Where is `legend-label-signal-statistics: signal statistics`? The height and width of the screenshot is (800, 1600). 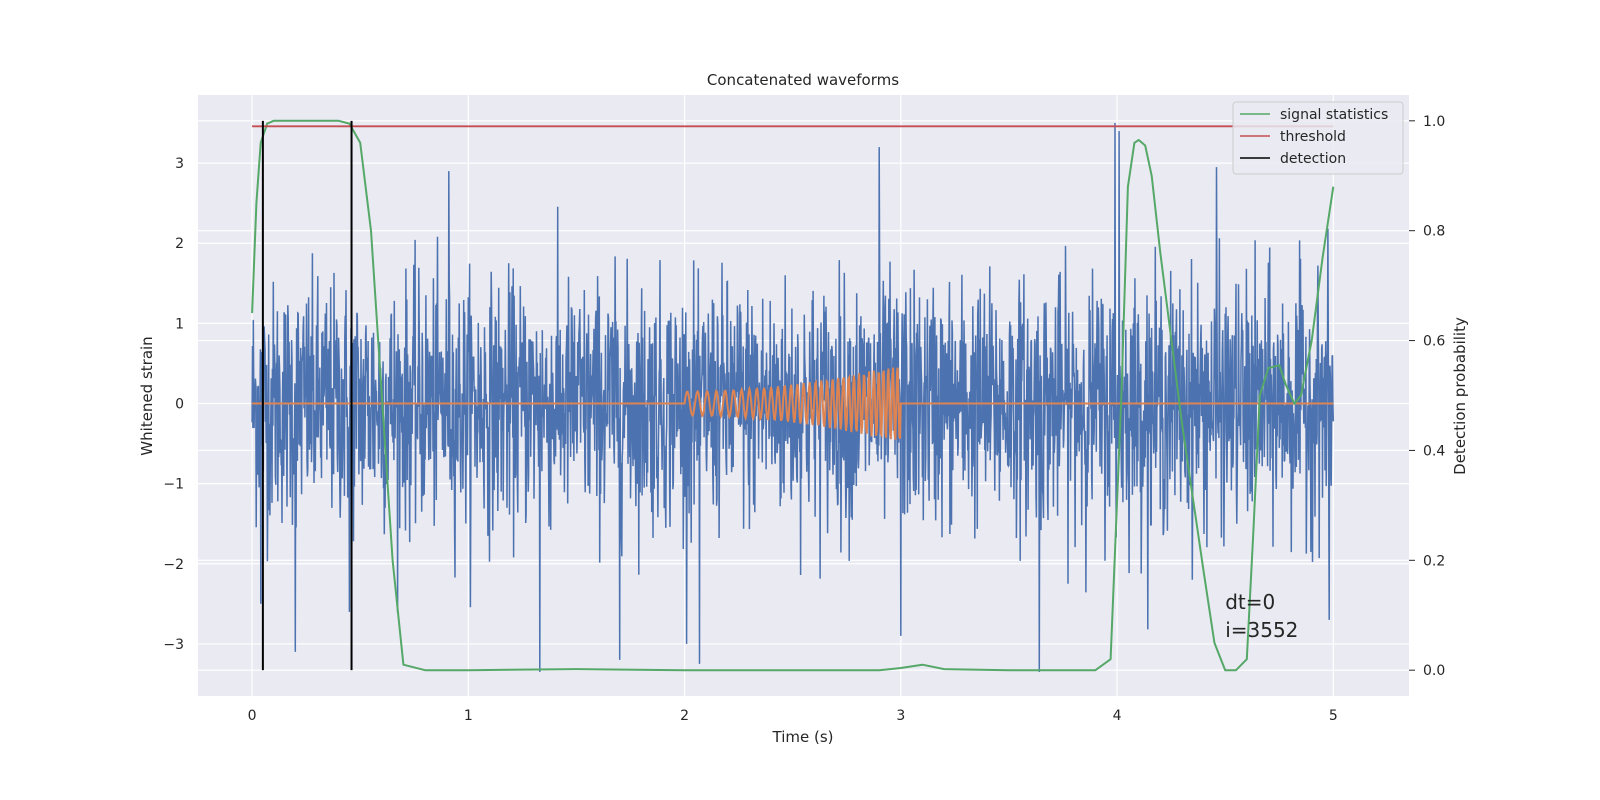 legend-label-signal-statistics: signal statistics is located at coordinates (1334, 115).